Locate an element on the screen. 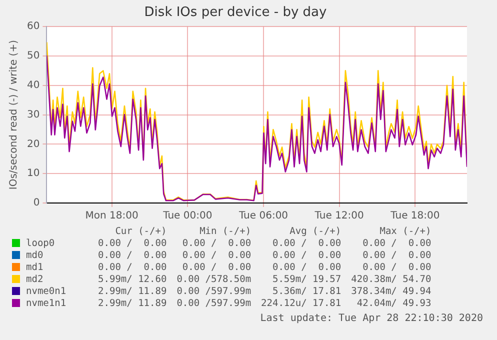  legend-label: nvme1n1 is located at coordinates (46, 304).